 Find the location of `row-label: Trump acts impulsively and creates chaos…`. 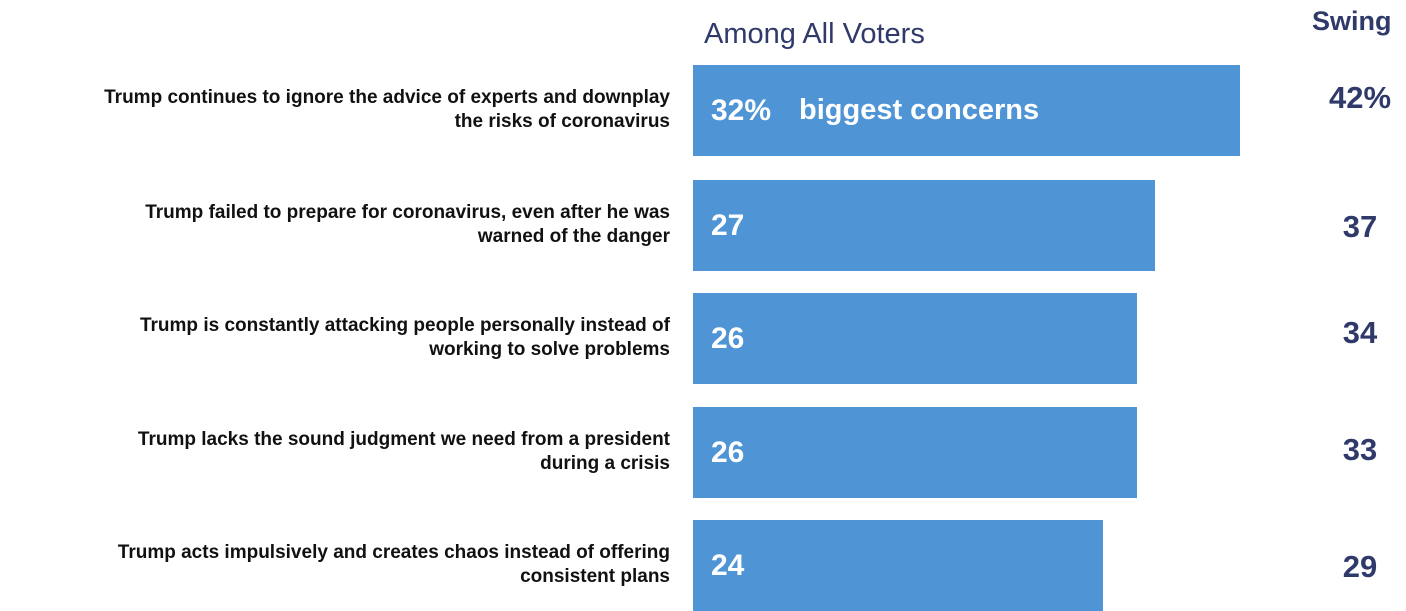

row-label: Trump acts impulsively and creates chaos… is located at coordinates (335, 565).